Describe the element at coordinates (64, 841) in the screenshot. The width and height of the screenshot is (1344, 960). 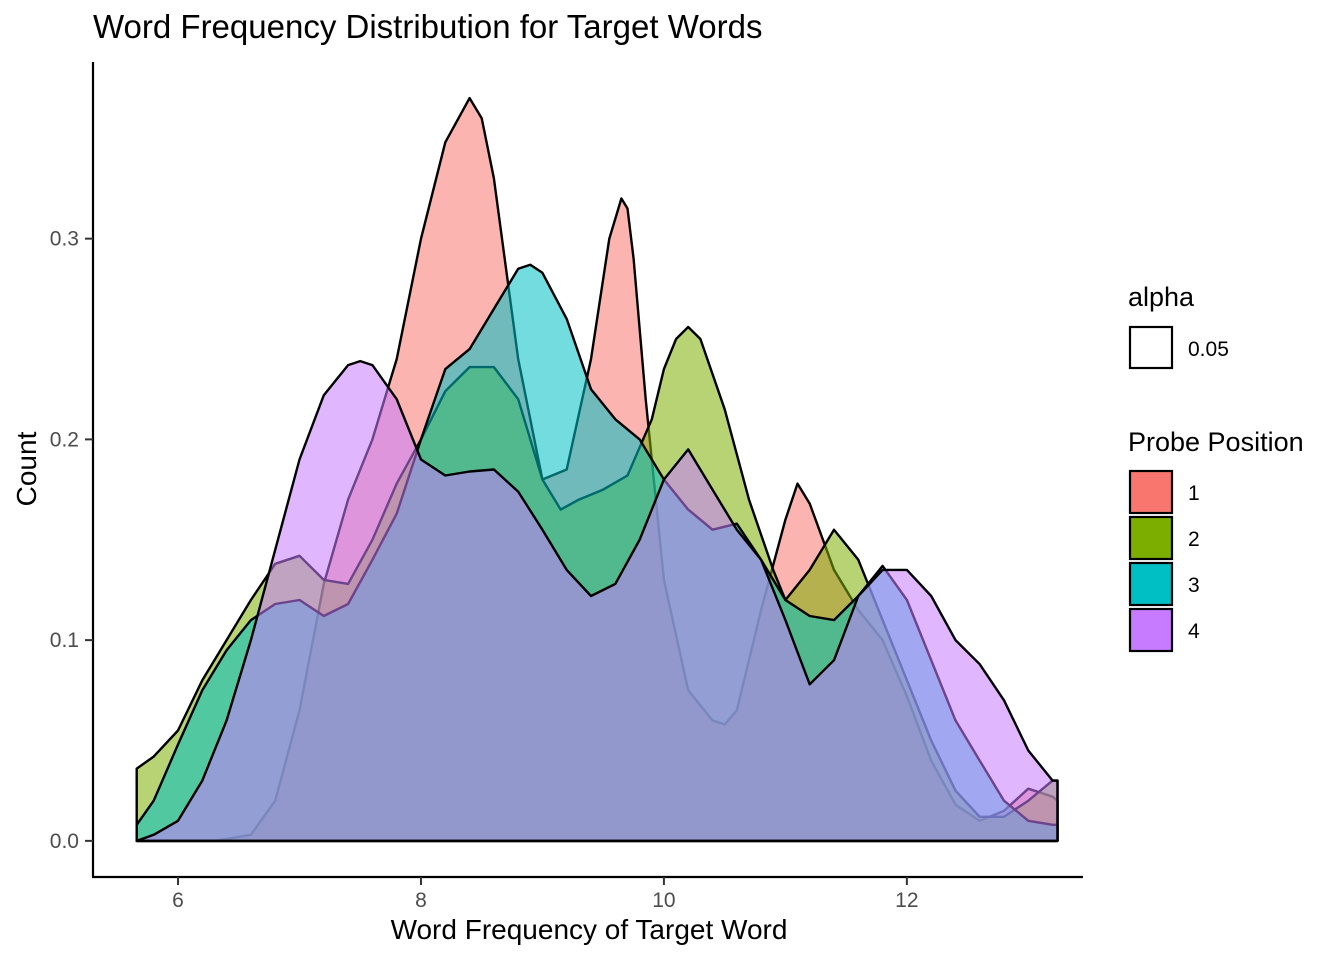
I see `y-tick-label: 0.0` at that location.